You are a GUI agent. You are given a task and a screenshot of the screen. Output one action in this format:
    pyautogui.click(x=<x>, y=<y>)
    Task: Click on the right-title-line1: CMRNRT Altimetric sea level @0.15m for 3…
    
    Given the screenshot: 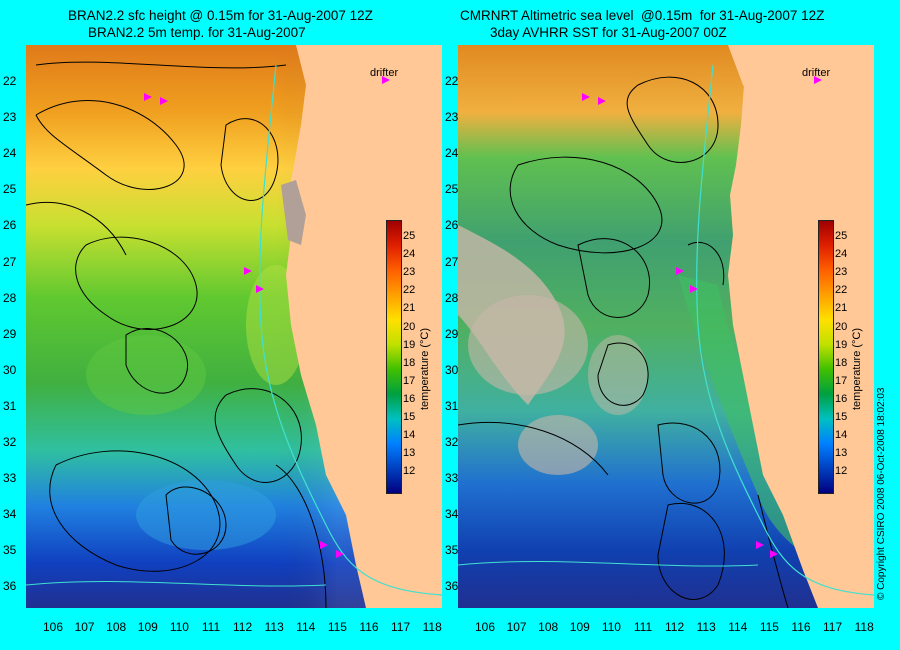 What is the action you would take?
    pyautogui.click(x=642, y=15)
    